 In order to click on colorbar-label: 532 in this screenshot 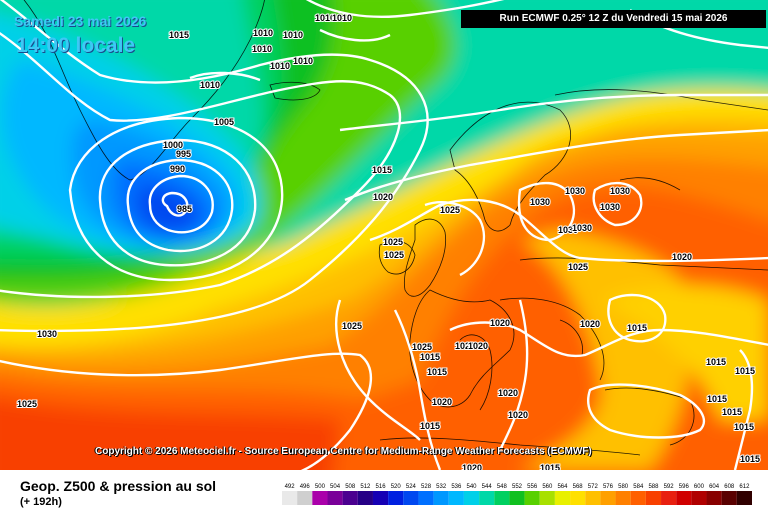, I will do `click(441, 487)`.